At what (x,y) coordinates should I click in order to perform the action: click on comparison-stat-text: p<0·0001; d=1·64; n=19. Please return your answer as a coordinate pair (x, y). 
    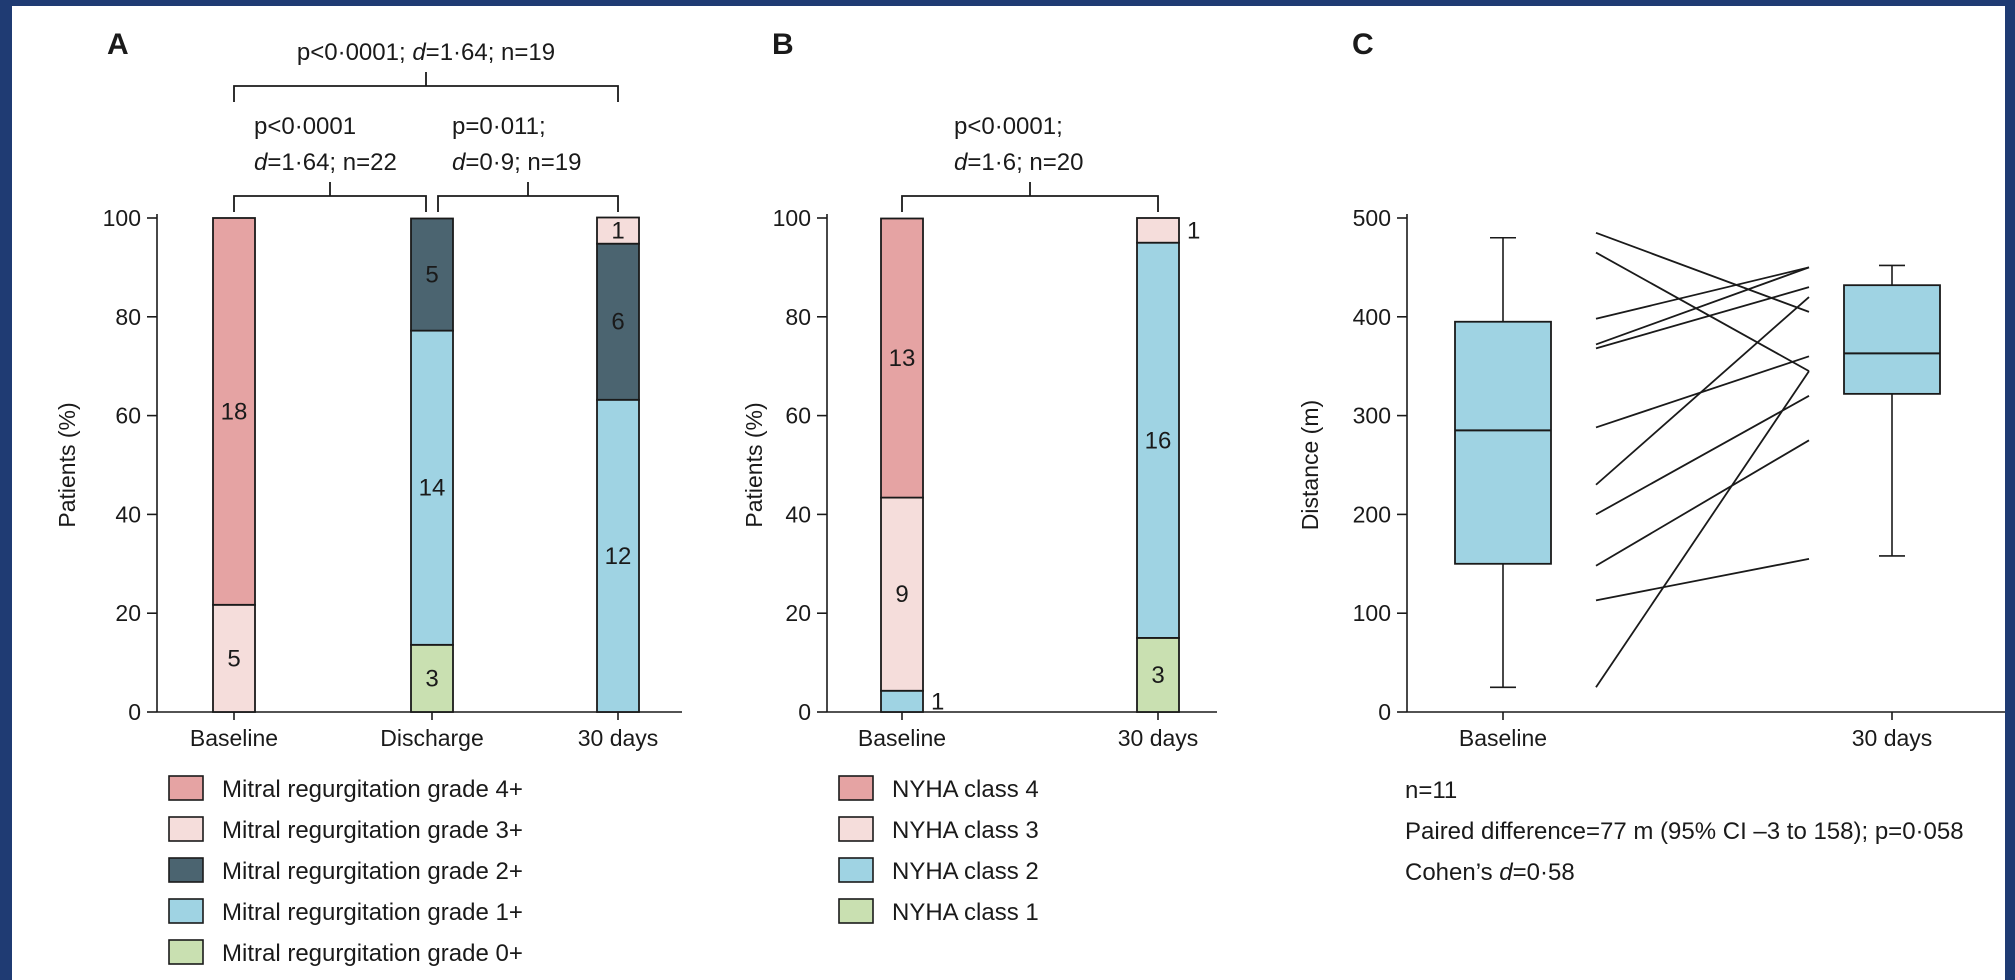
    Looking at the image, I should click on (426, 52).